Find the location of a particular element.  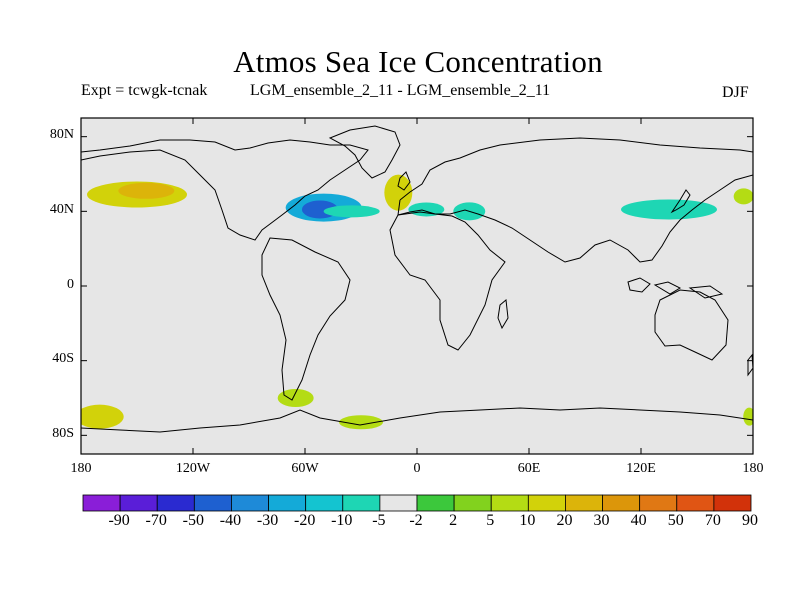

lat-label-40s: 40S is located at coordinates (63, 358).